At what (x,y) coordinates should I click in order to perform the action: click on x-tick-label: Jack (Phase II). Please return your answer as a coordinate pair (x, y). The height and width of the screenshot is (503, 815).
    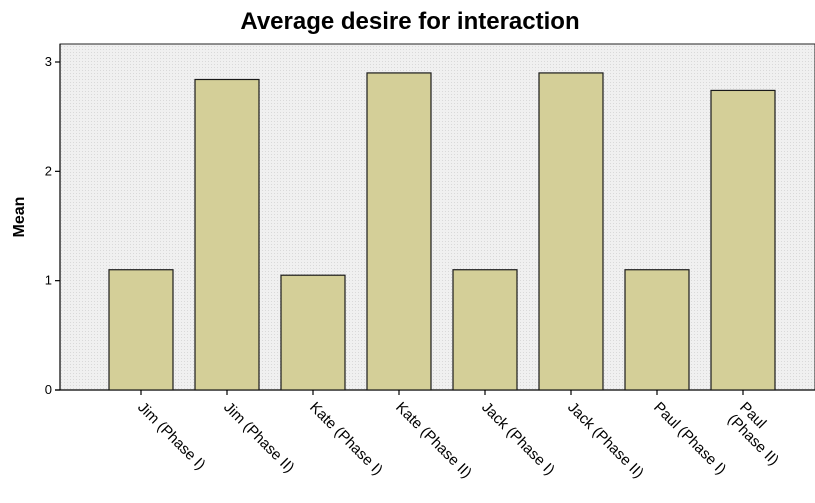
    Looking at the image, I should click on (605, 440).